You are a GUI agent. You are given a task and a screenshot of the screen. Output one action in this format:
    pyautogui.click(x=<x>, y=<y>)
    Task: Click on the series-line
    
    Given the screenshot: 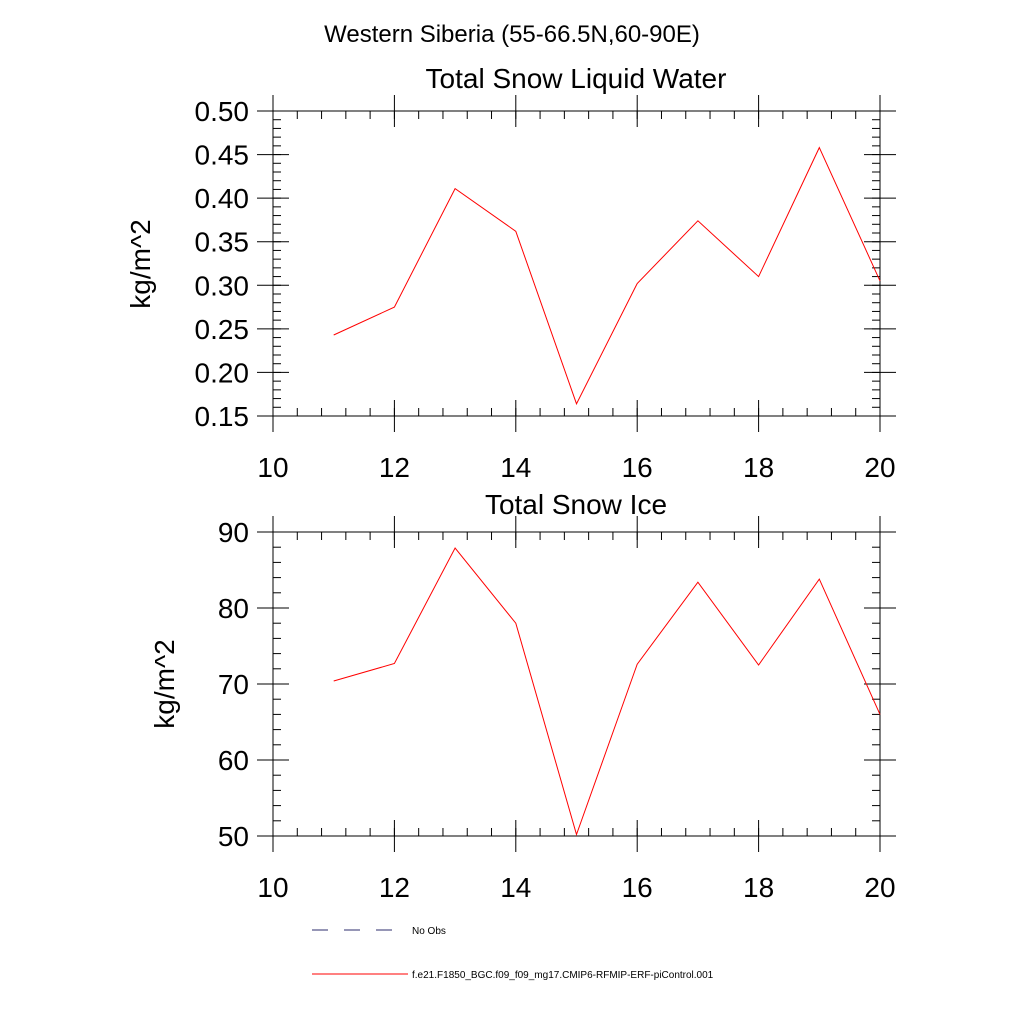 What is the action you would take?
    pyautogui.click(x=607, y=276)
    